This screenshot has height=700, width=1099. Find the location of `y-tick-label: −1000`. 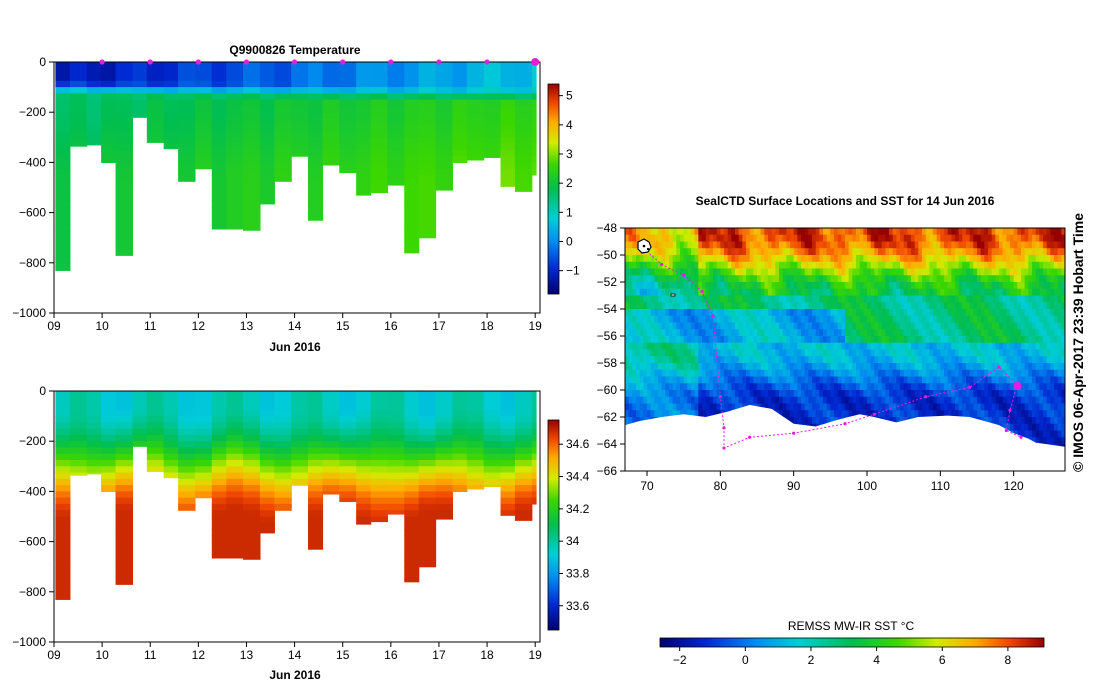

y-tick-label: −1000 is located at coordinates (29, 642).